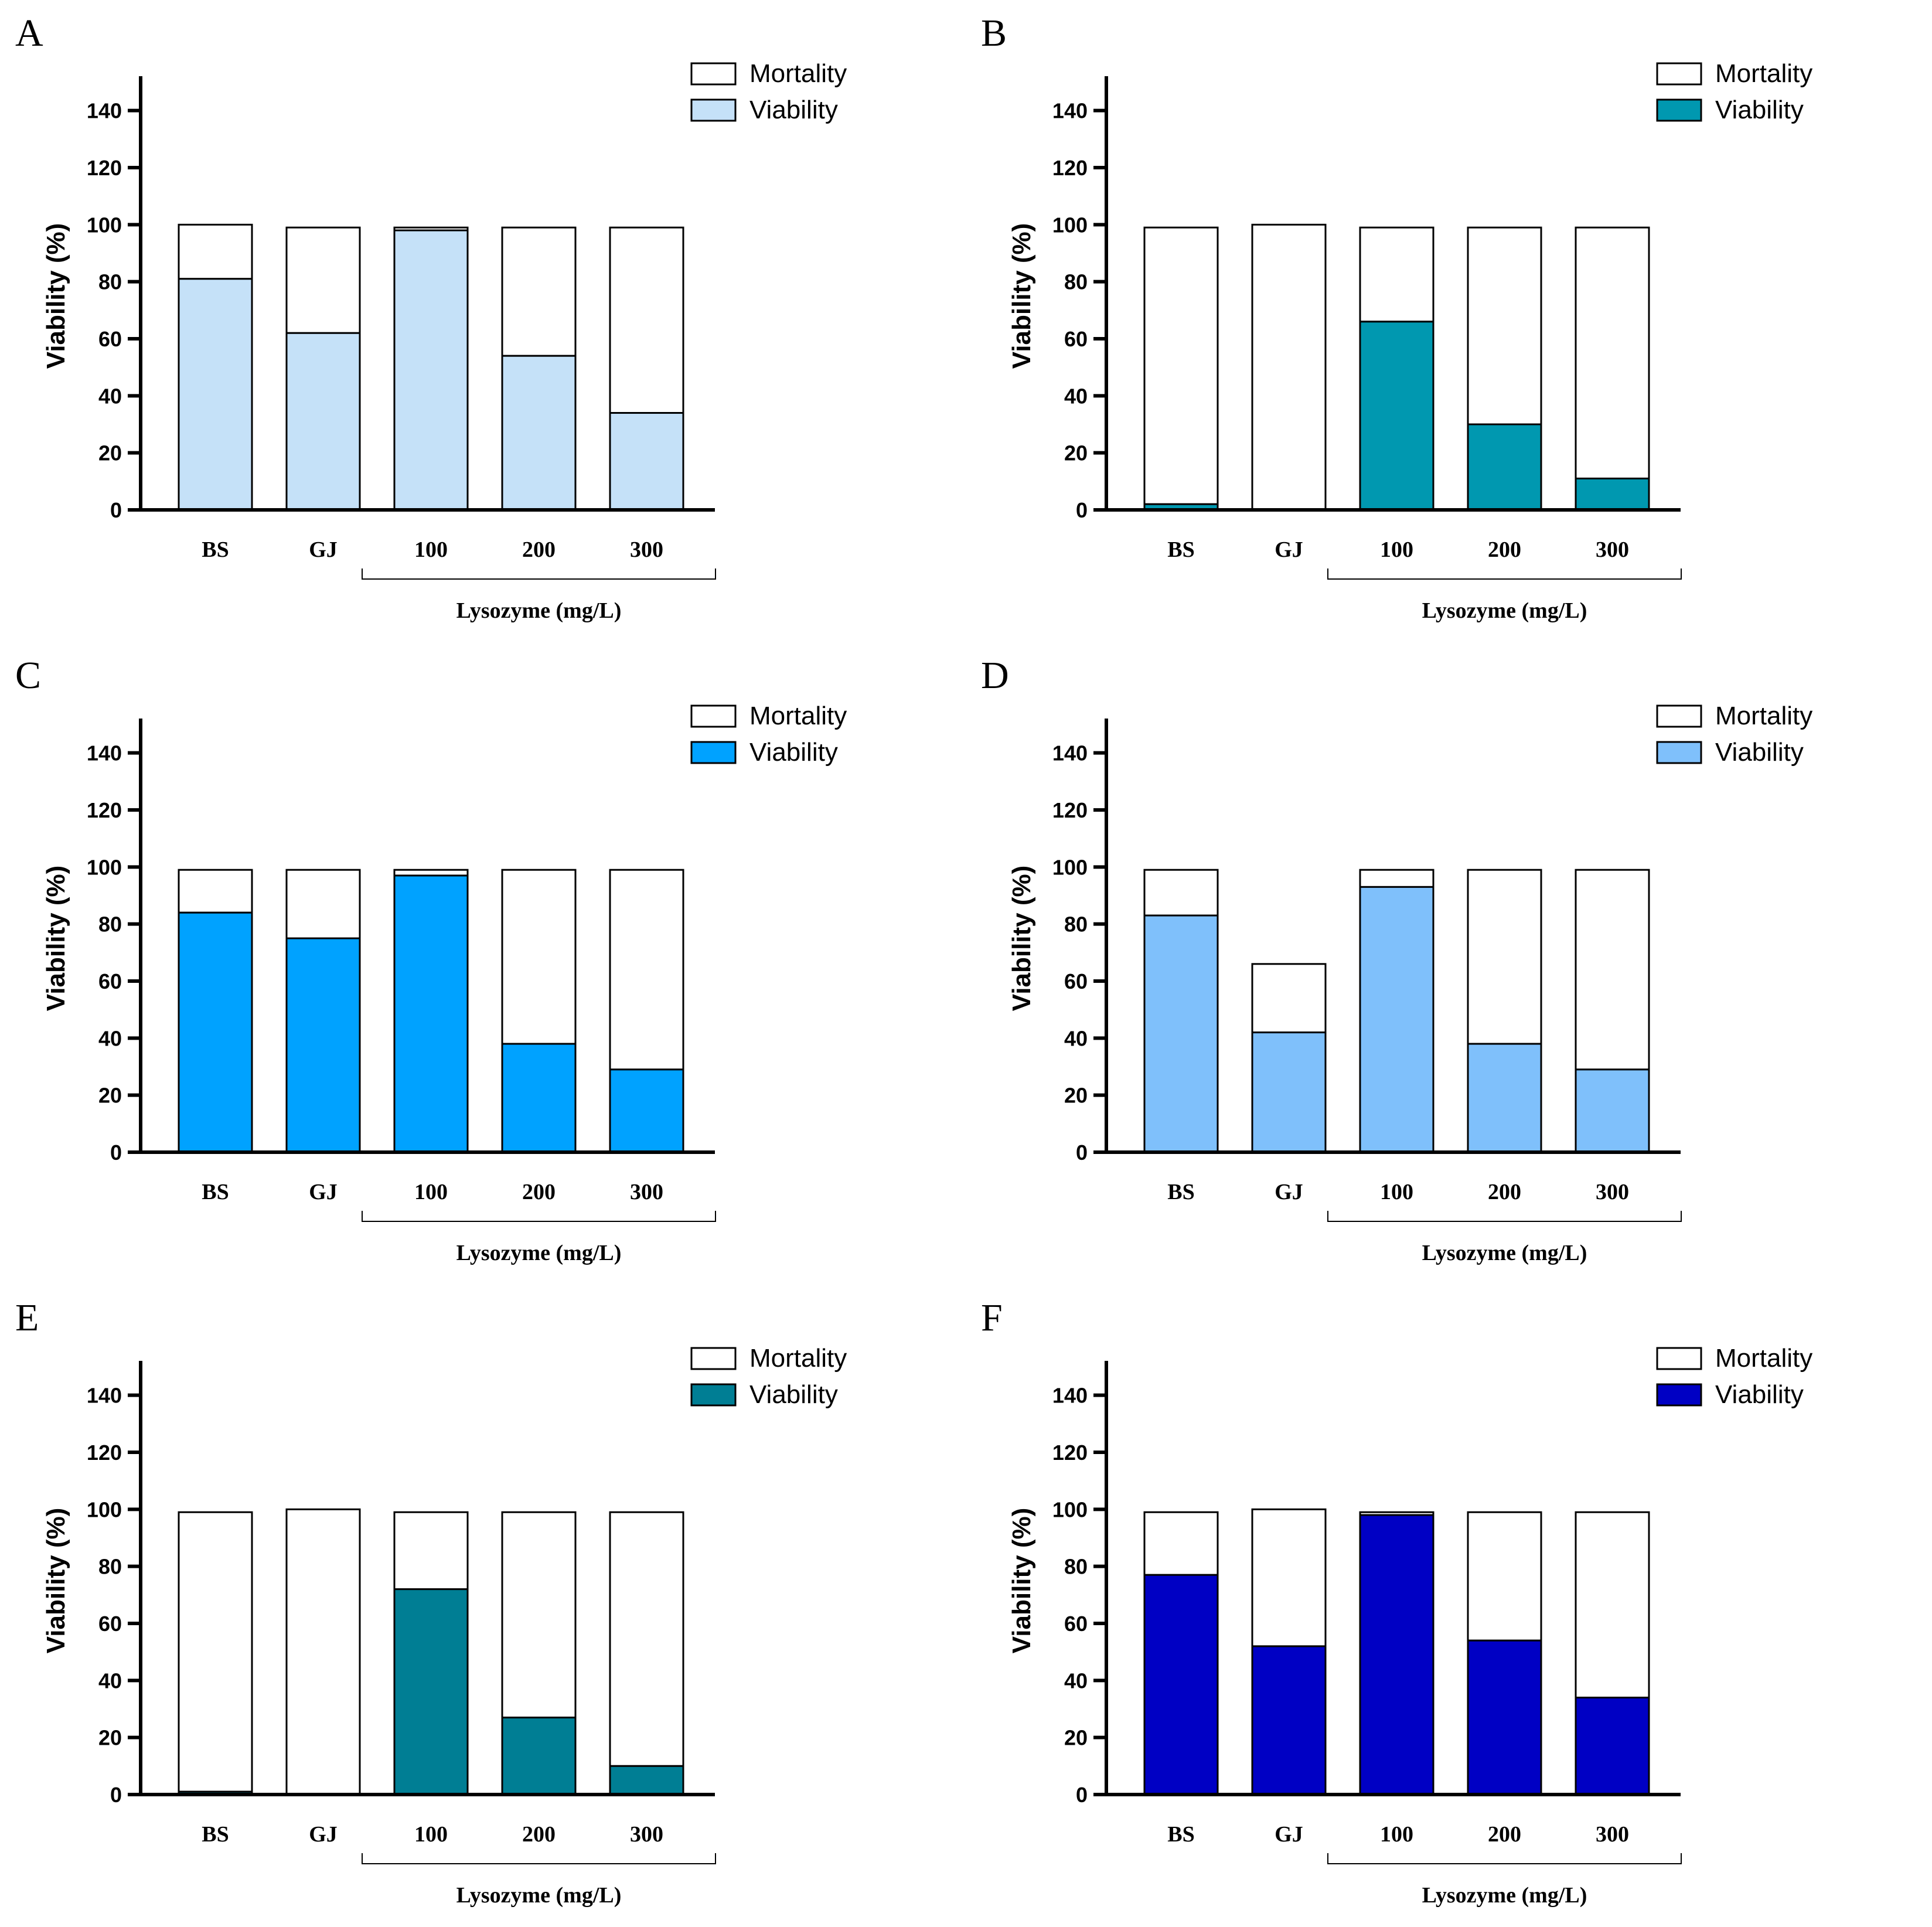  I want to click on panel-label: F, so click(992, 1318).